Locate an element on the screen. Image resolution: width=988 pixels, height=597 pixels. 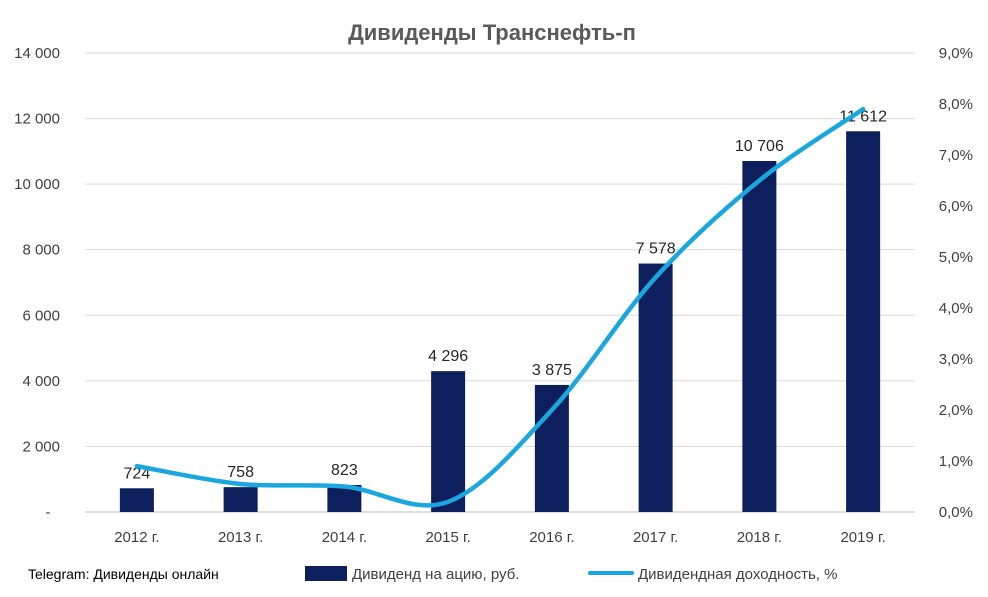
bar-data-label: 758 is located at coordinates (240, 472).